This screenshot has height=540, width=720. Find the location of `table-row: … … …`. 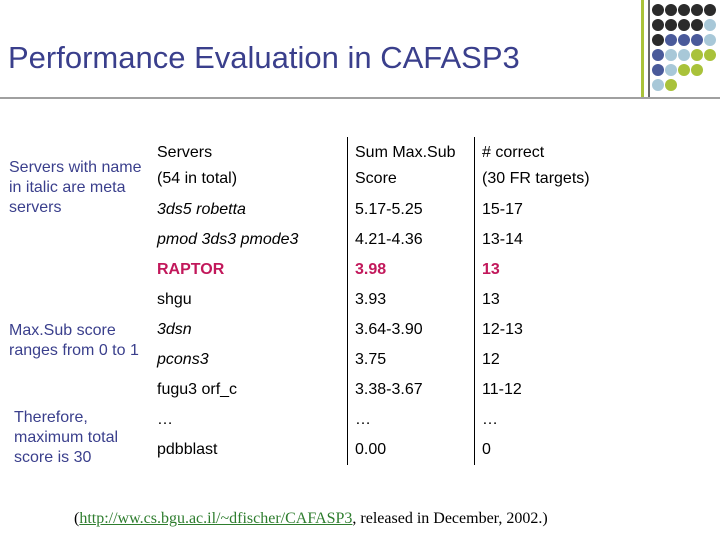

table-row: … … … is located at coordinates (385, 420).